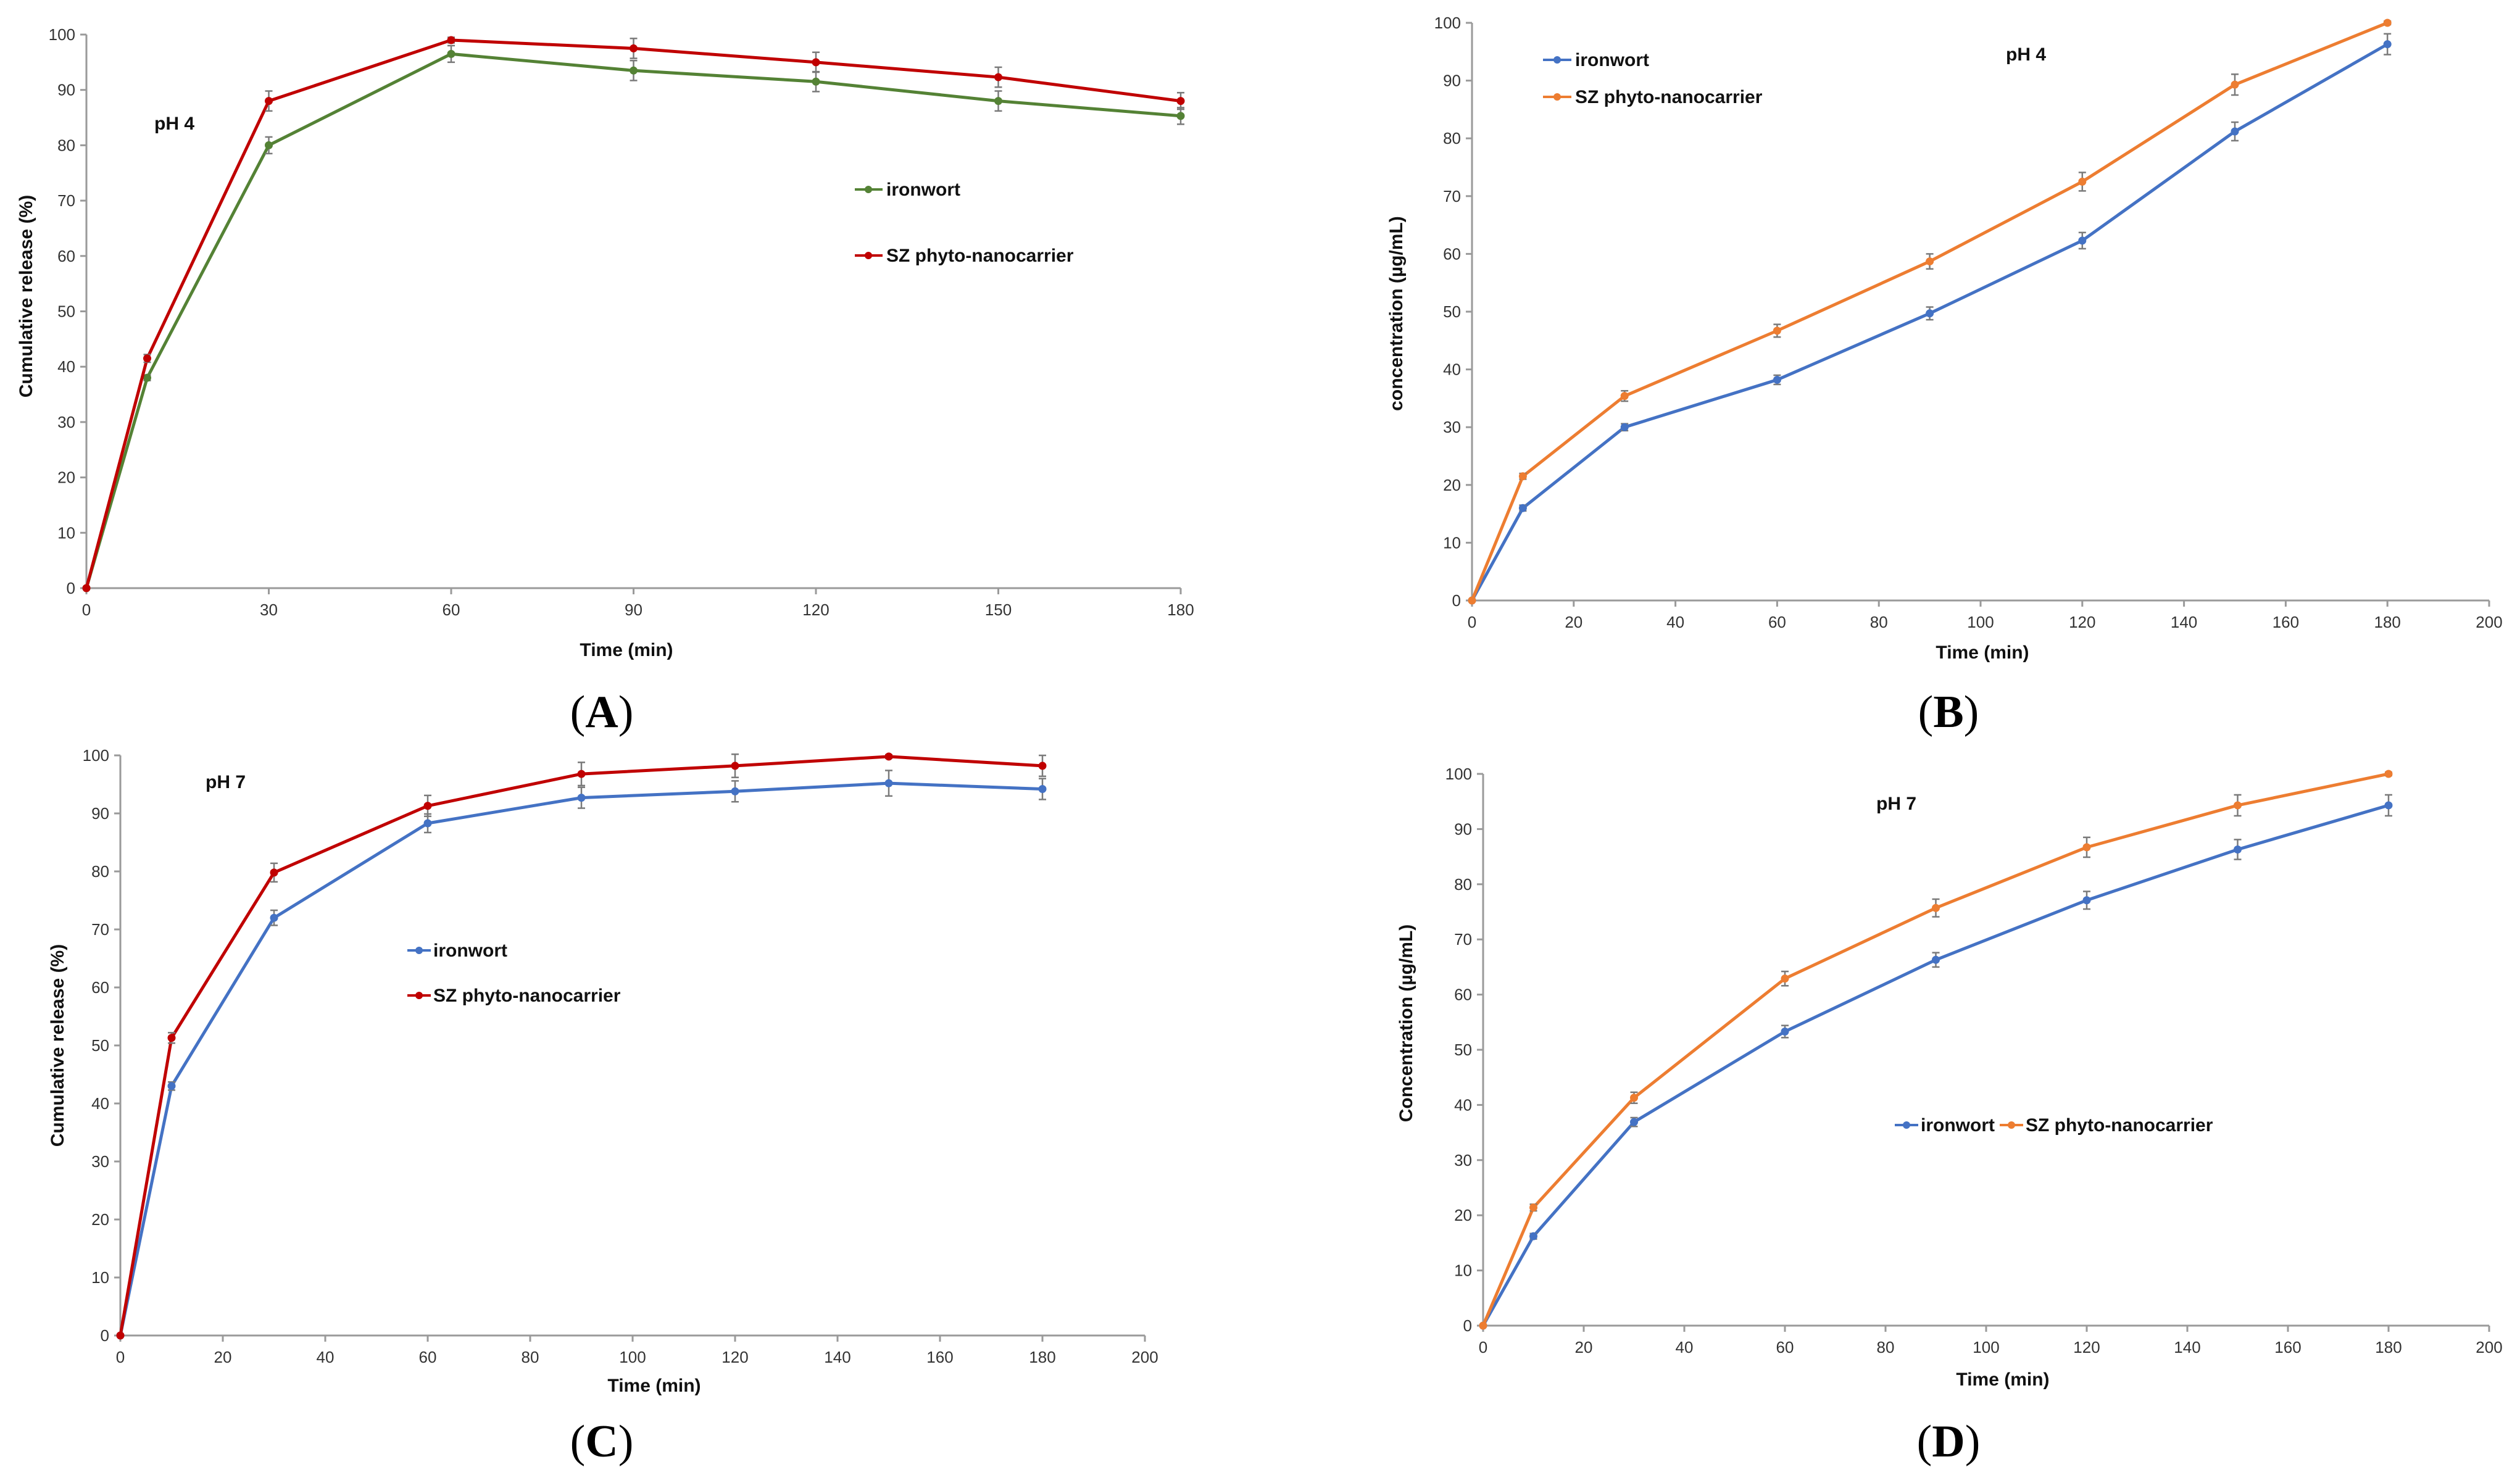 The width and height of the screenshot is (2520, 1483). I want to click on ph-annotation: pH 4, so click(174, 124).